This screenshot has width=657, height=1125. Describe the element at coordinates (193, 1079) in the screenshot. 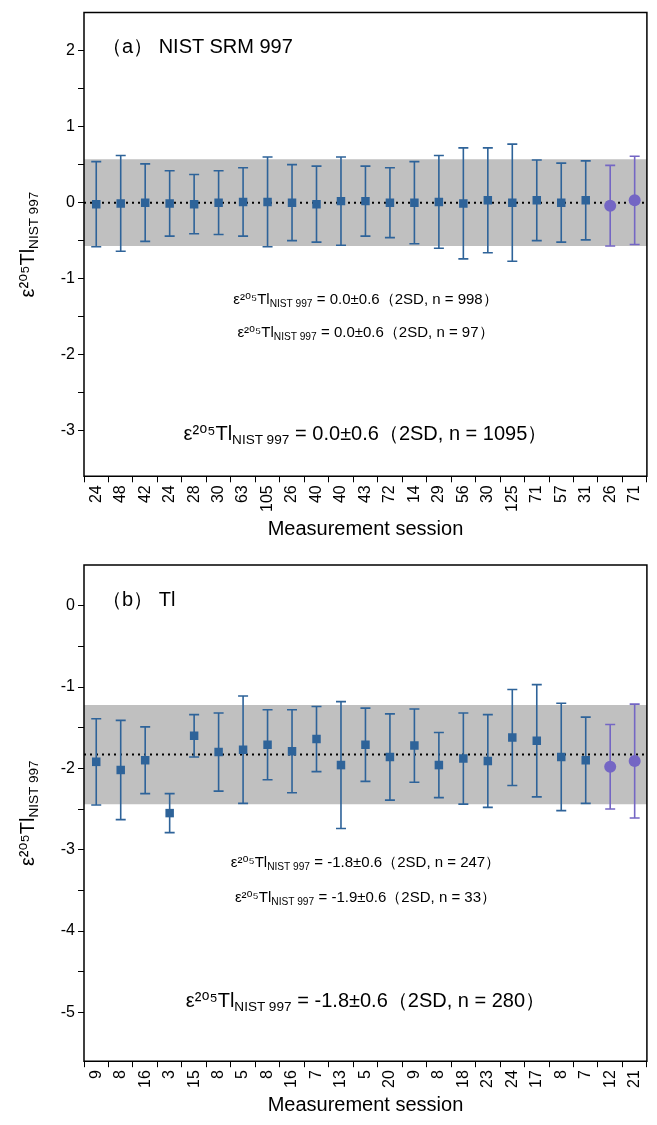

I see `x-tick-label: 15` at that location.